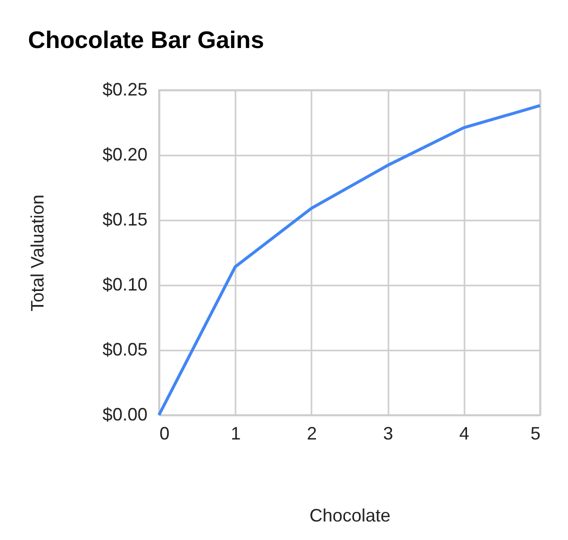 The height and width of the screenshot is (540, 568). What do you see at coordinates (165, 434) in the screenshot?
I see `x-tick-label: 0` at bounding box center [165, 434].